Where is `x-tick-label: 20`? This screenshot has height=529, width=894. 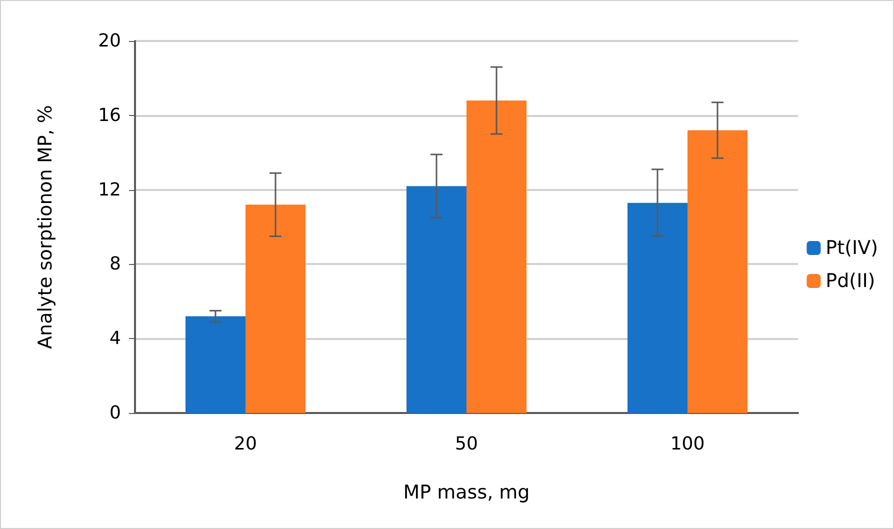 x-tick-label: 20 is located at coordinates (245, 444).